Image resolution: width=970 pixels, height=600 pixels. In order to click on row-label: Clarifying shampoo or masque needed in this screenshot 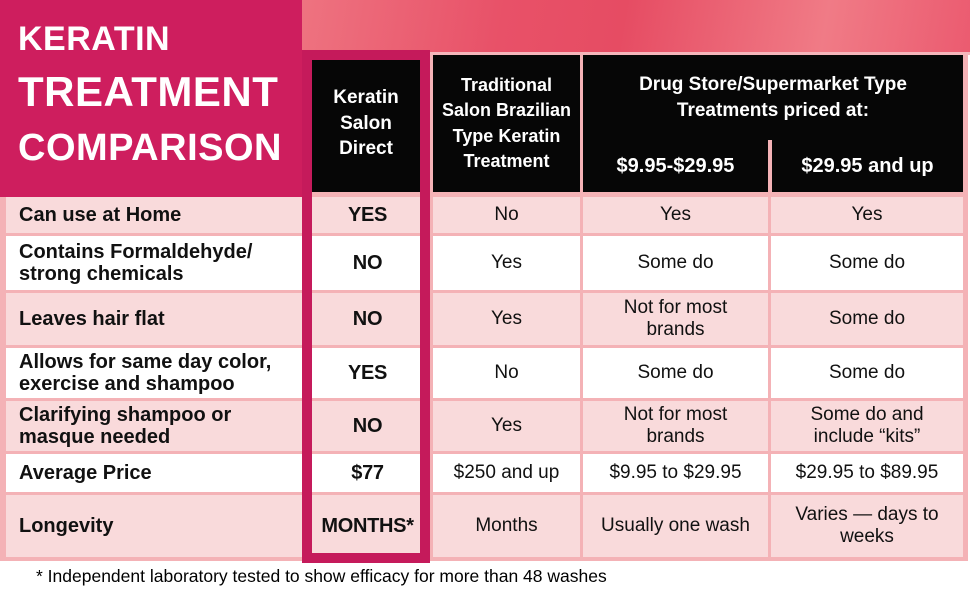, I will do `click(154, 426)`.